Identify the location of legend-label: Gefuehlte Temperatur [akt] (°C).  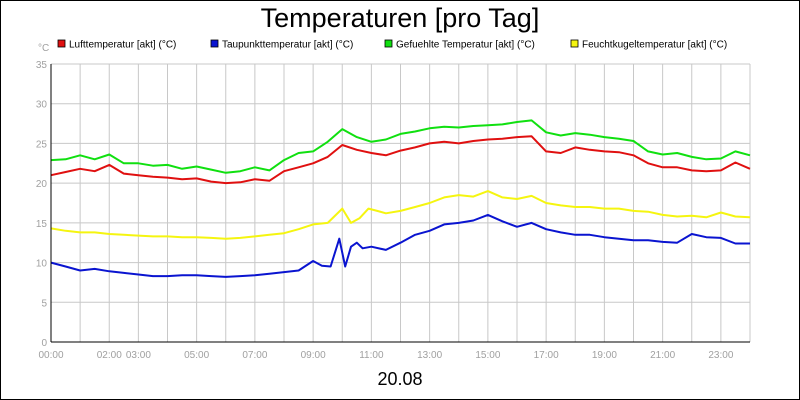
(465, 45).